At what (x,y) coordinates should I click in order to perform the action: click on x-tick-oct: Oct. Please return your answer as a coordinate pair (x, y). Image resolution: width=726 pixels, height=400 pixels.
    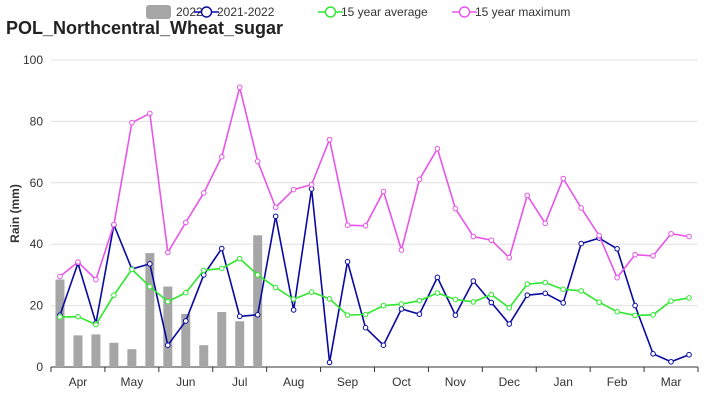
    Looking at the image, I should click on (401, 382).